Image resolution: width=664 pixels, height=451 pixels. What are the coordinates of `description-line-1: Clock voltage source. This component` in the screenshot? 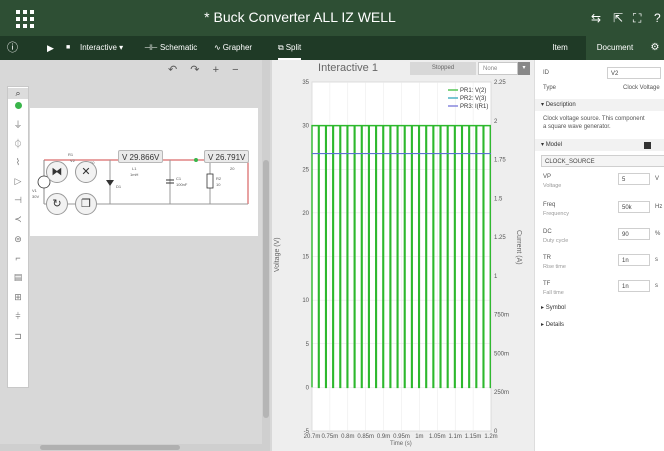 It's located at (594, 119).